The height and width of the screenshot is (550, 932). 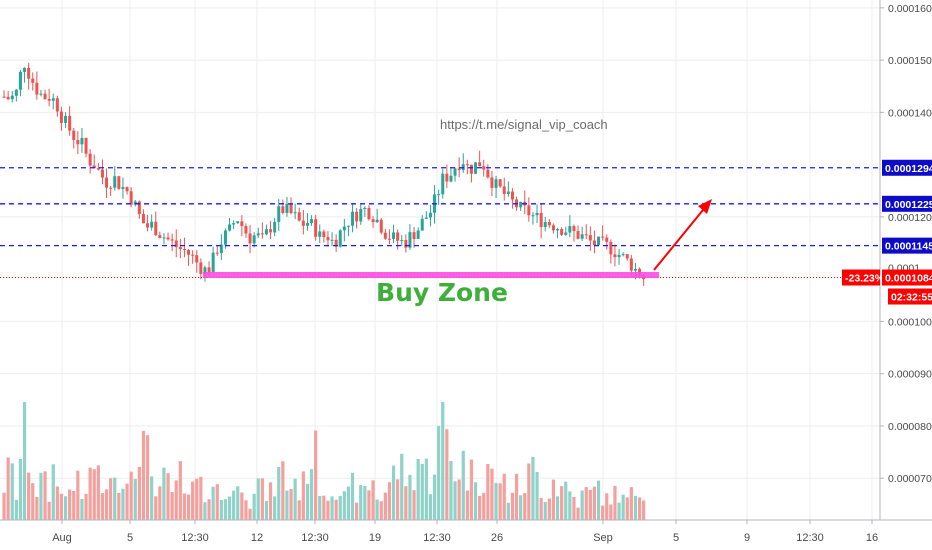 I want to click on current-price-badge, so click(x=907, y=277).